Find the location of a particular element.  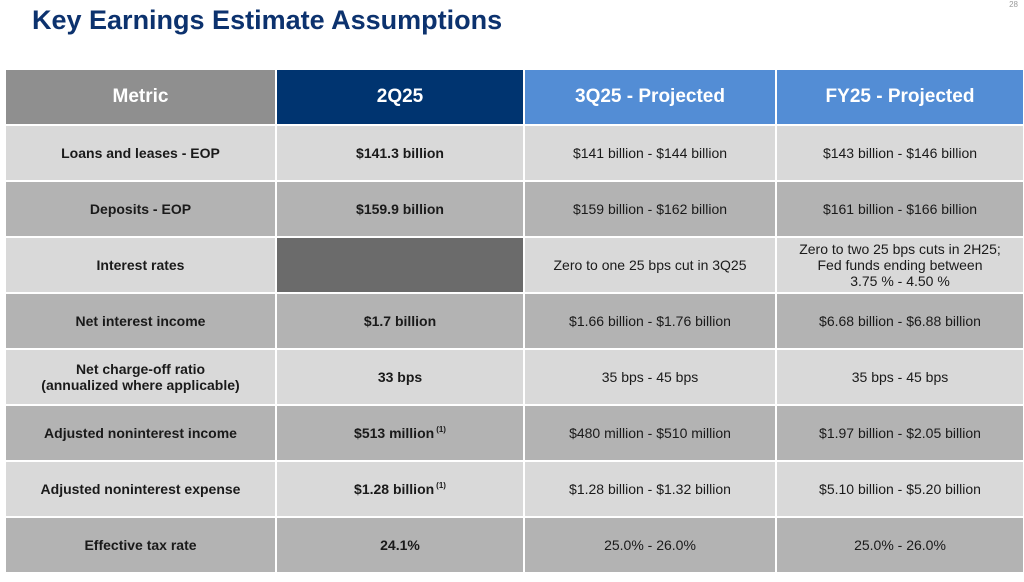

metric-cell: Deposits - EOP is located at coordinates (140, 209).